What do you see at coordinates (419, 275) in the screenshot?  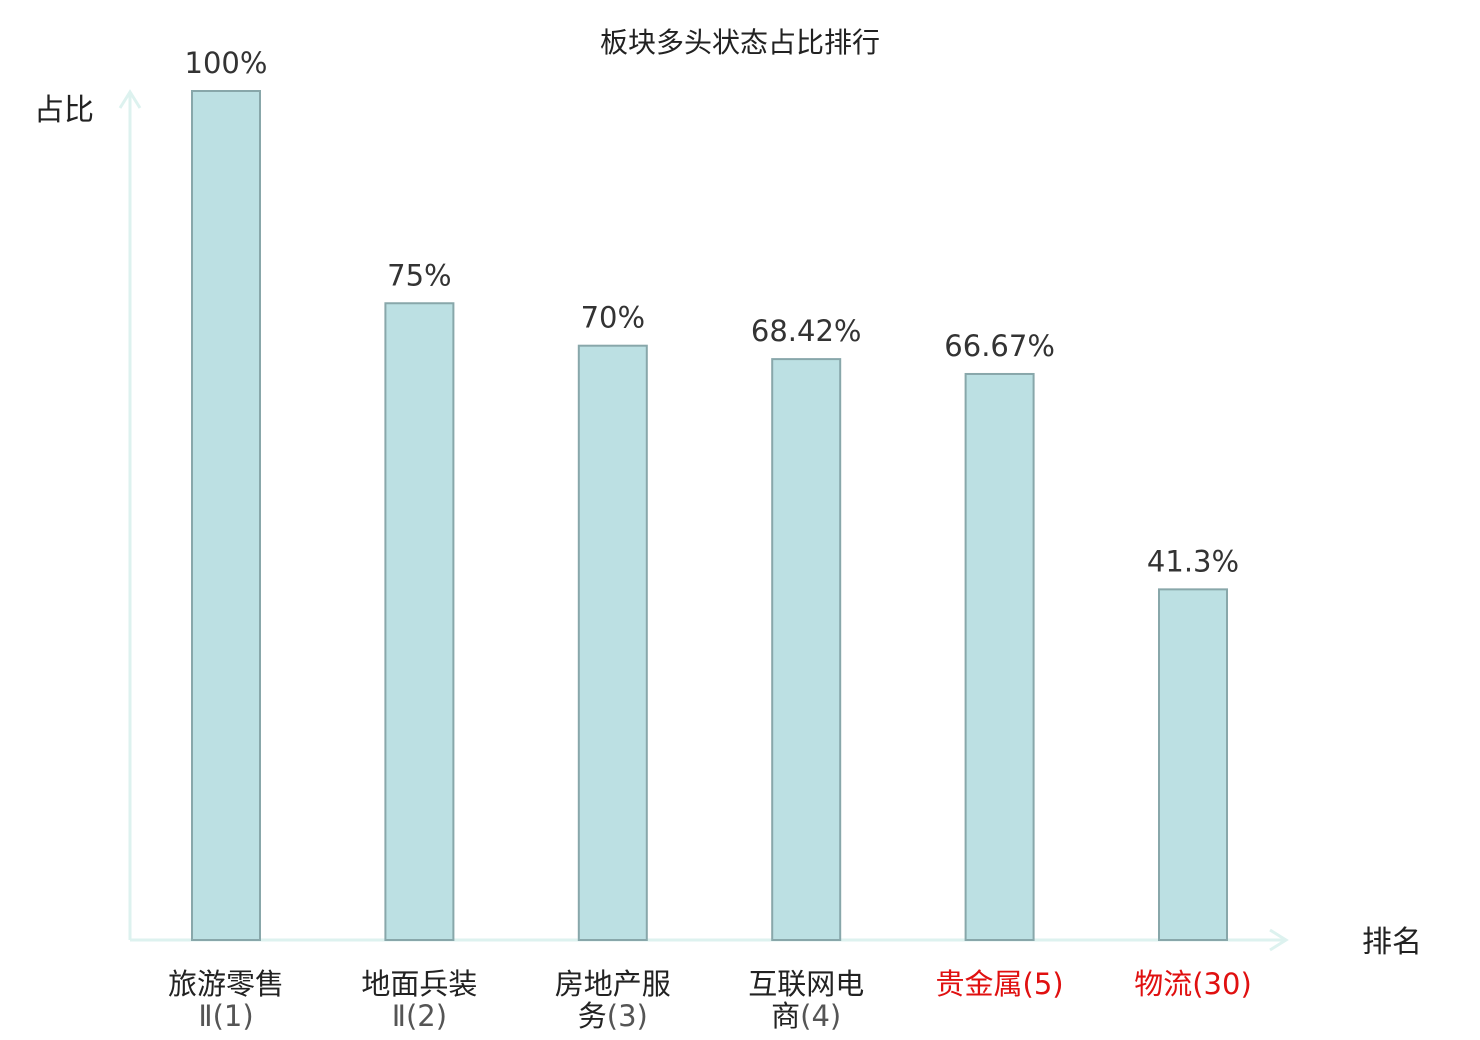 I see `value-label-2: 75%` at bounding box center [419, 275].